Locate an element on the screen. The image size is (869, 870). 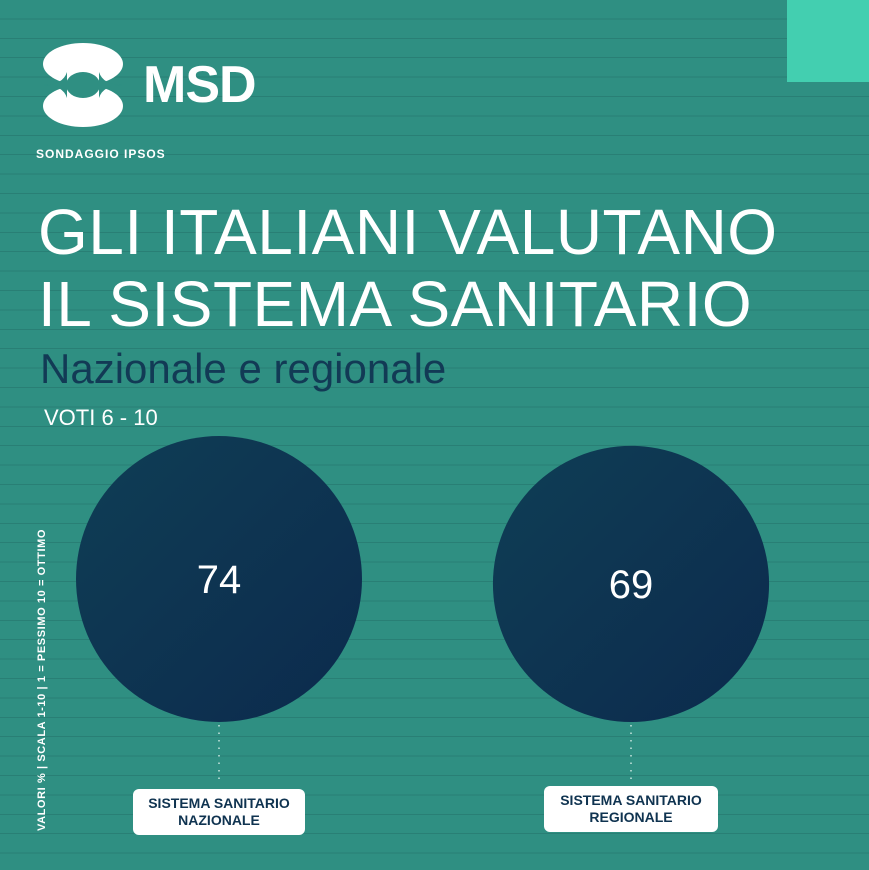
label-line-2: REGIONALE is located at coordinates (631, 817).